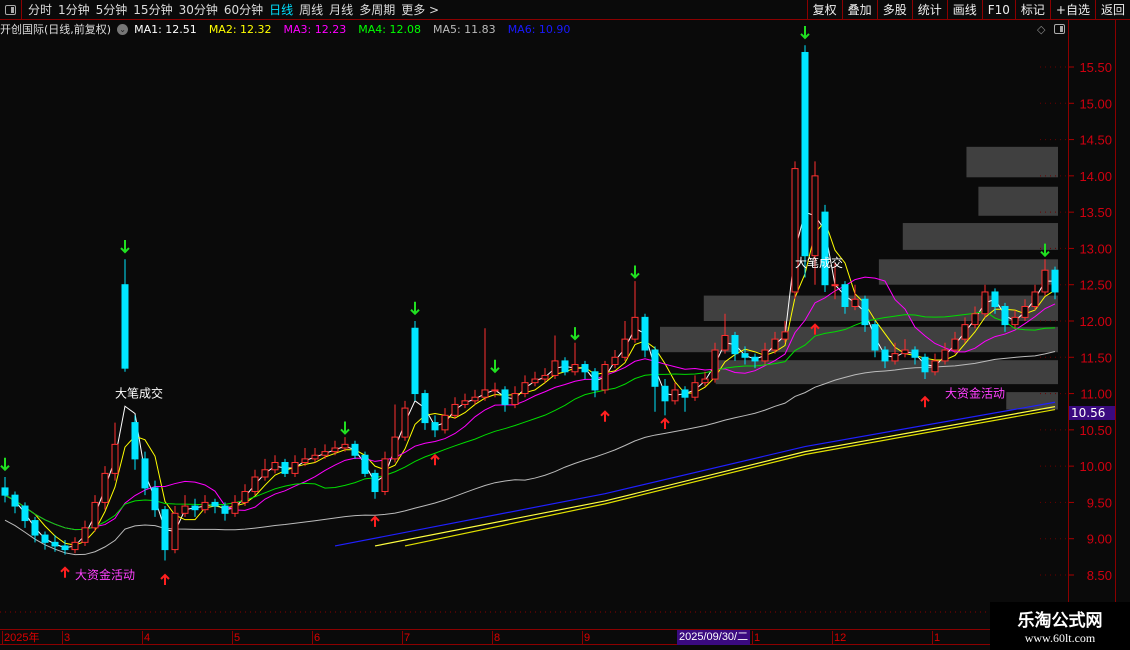 The image size is (1130, 650). Describe the element at coordinates (1122, 325) in the screenshot. I see `side-tab-strip` at that location.